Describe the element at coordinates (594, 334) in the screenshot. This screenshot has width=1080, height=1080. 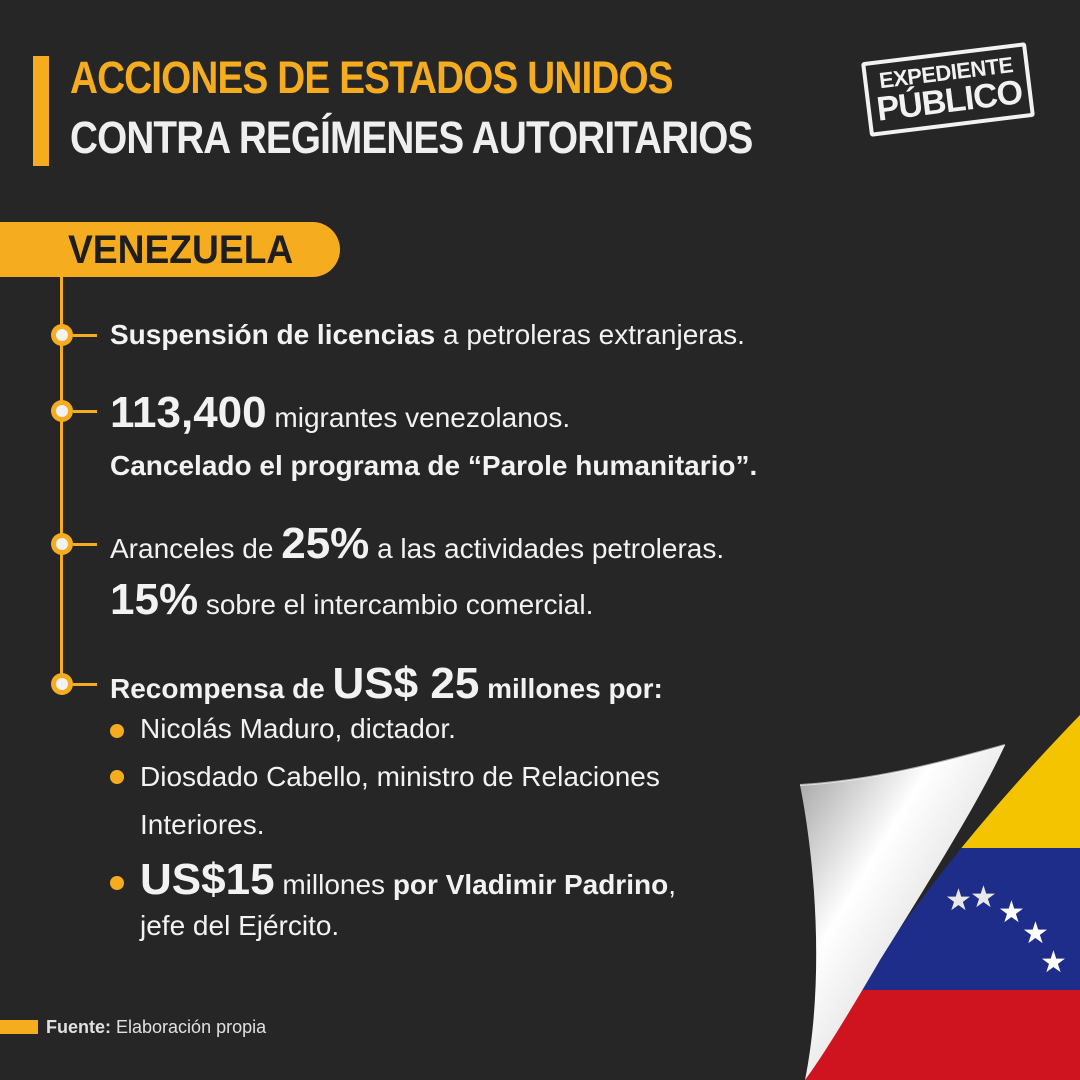
I see `licencias-rest: a petroleras extranjeras.` at that location.